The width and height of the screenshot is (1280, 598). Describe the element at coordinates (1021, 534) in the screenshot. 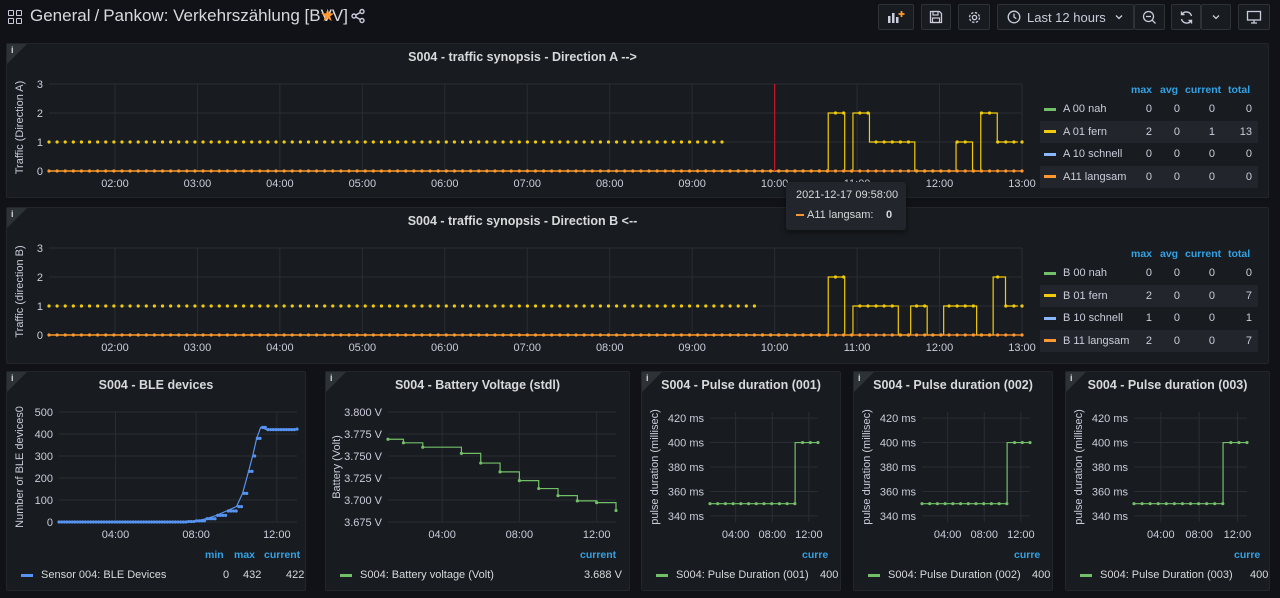

I see `x-tick-label: 12:00` at that location.